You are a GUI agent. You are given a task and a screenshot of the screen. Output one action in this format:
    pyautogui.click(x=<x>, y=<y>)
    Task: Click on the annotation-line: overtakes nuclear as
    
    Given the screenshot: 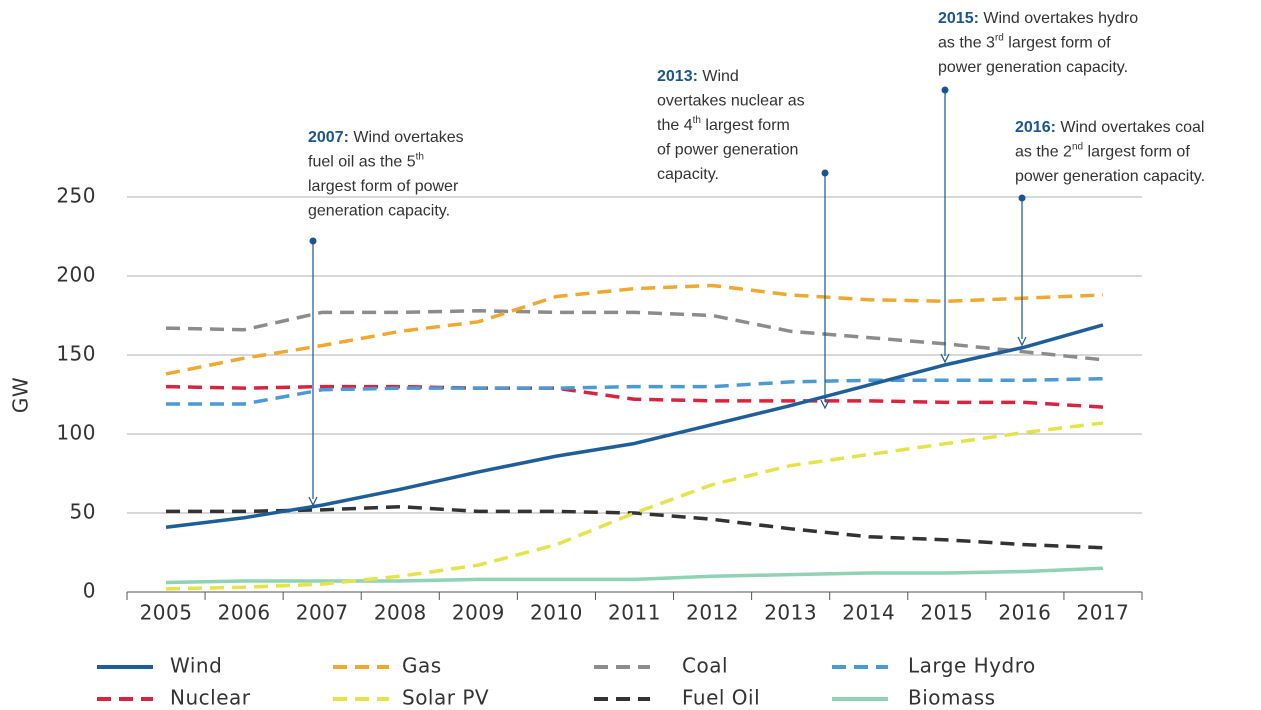 What is the action you would take?
    pyautogui.click(x=731, y=101)
    